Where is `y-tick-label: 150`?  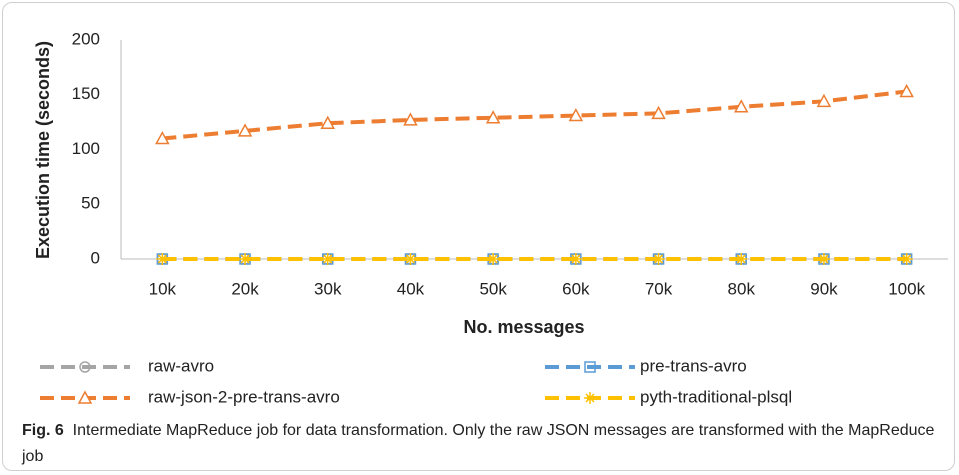 y-tick-label: 150 is located at coordinates (86, 93).